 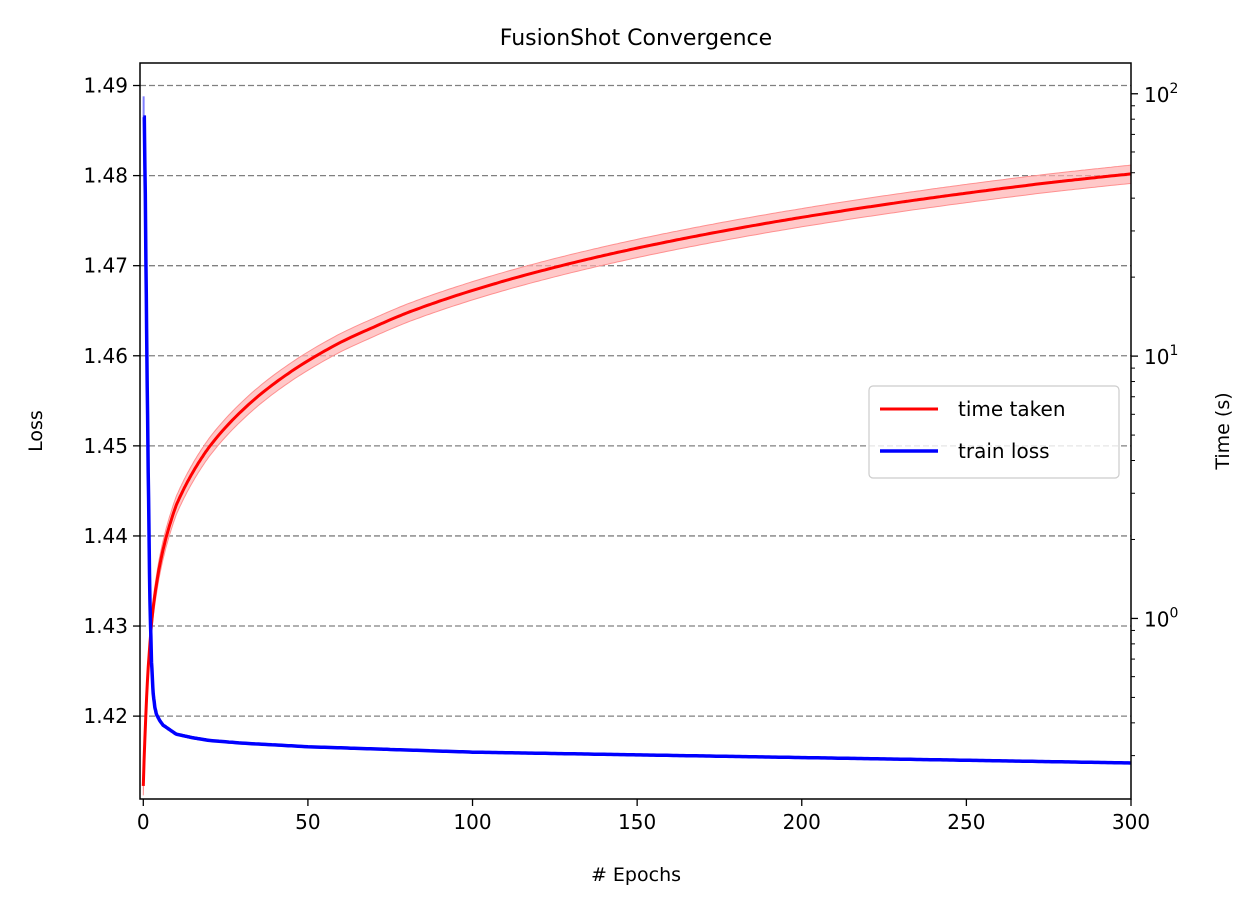 I want to click on x-axis: 0 50 100 150 200 250 300, so click(x=643, y=816).